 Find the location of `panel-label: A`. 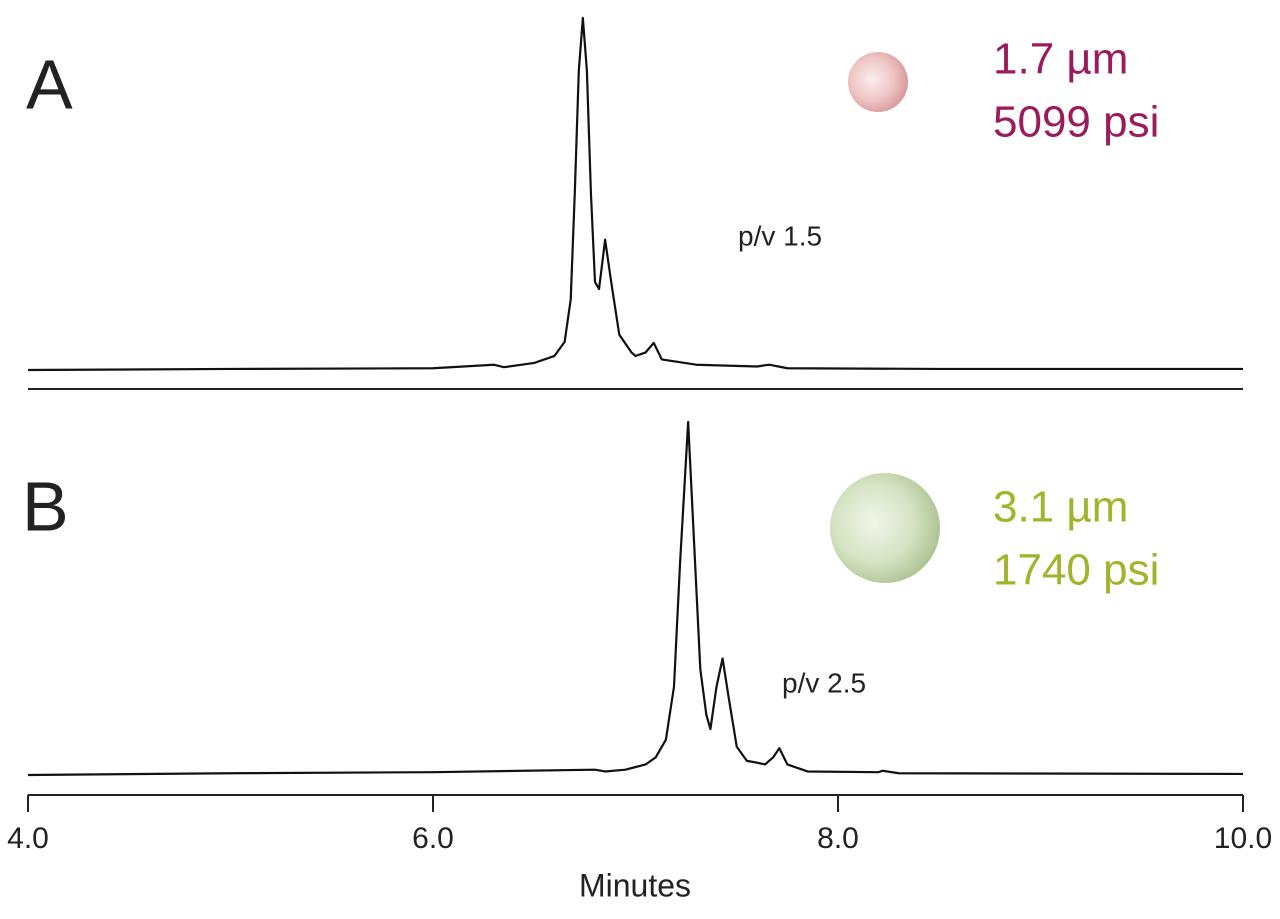

panel-label: A is located at coordinates (49, 84).